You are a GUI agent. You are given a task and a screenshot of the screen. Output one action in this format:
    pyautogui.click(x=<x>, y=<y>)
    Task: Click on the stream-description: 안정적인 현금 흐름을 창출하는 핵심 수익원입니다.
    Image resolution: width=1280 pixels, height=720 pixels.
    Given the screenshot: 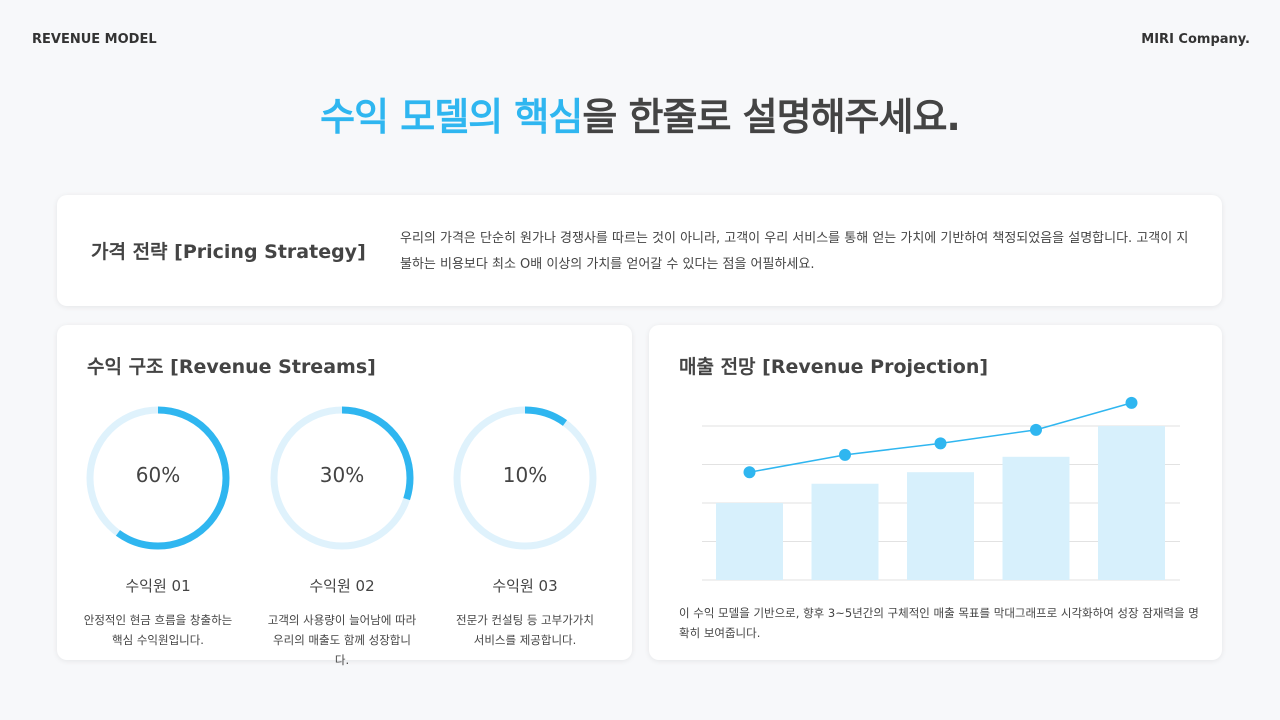 What is the action you would take?
    pyautogui.click(x=158, y=630)
    